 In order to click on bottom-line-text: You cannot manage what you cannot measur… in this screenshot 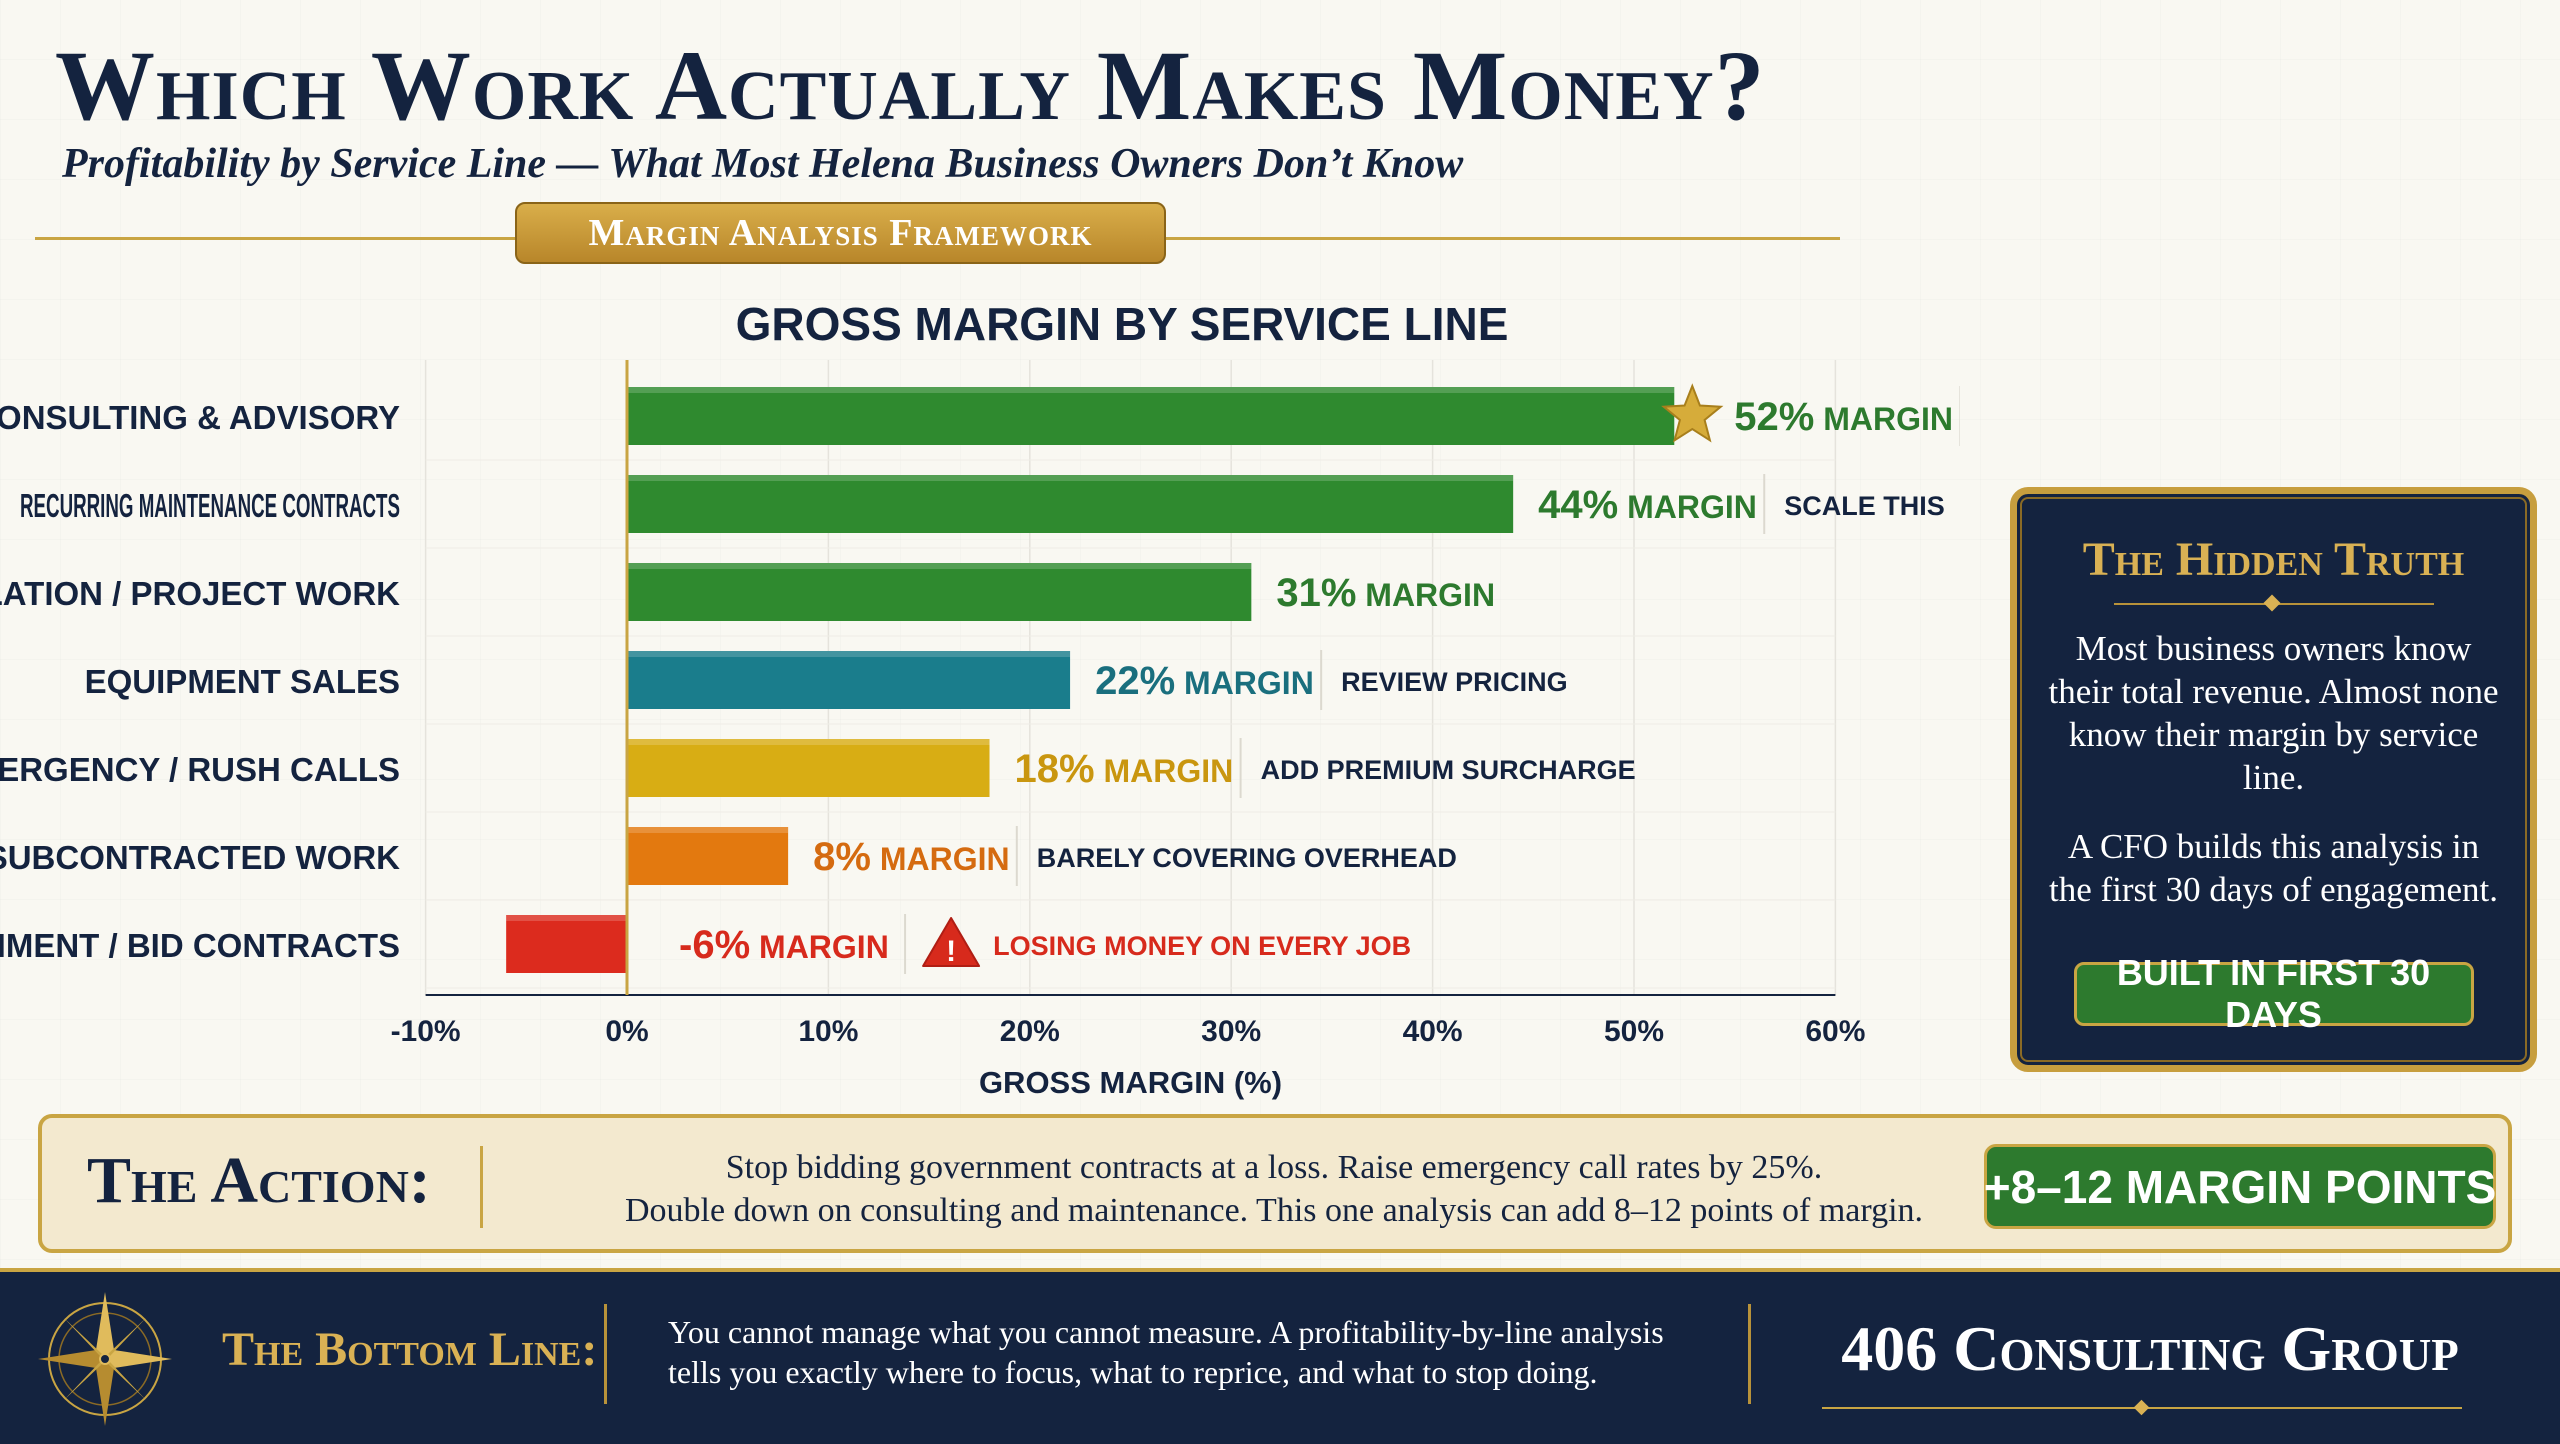, I will do `click(1198, 1352)`.